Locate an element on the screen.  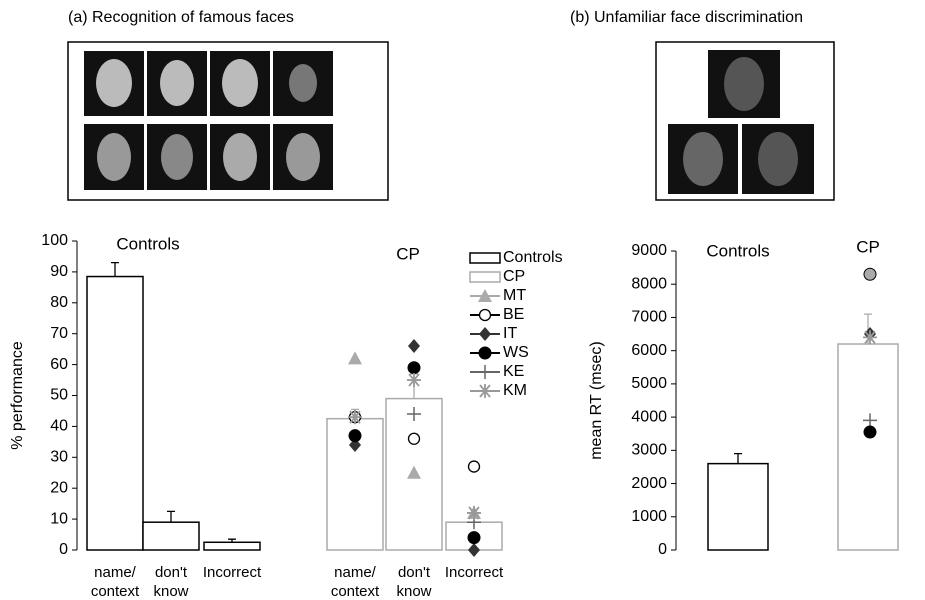
legend-label: IT is located at coordinates (510, 333).